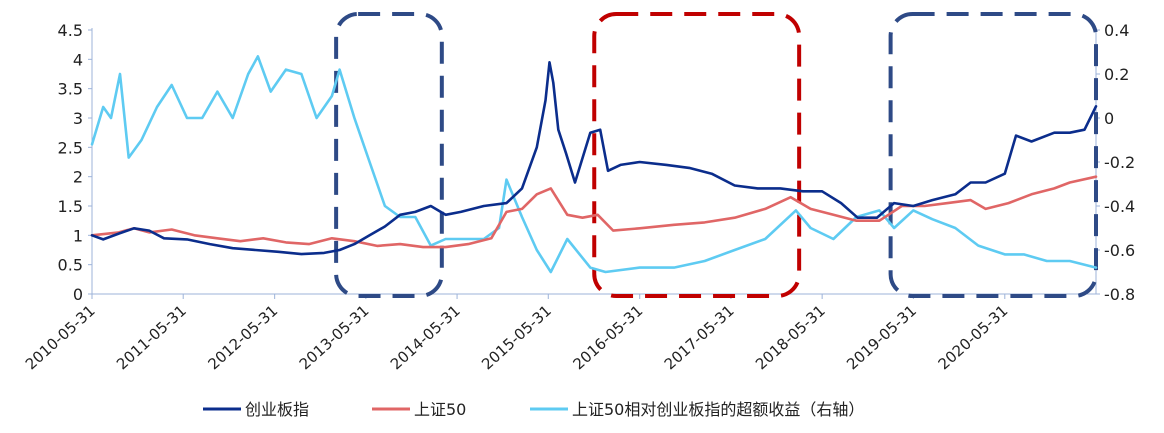  I want to click on y-left-tick-label: 0.5, so click(70, 265).